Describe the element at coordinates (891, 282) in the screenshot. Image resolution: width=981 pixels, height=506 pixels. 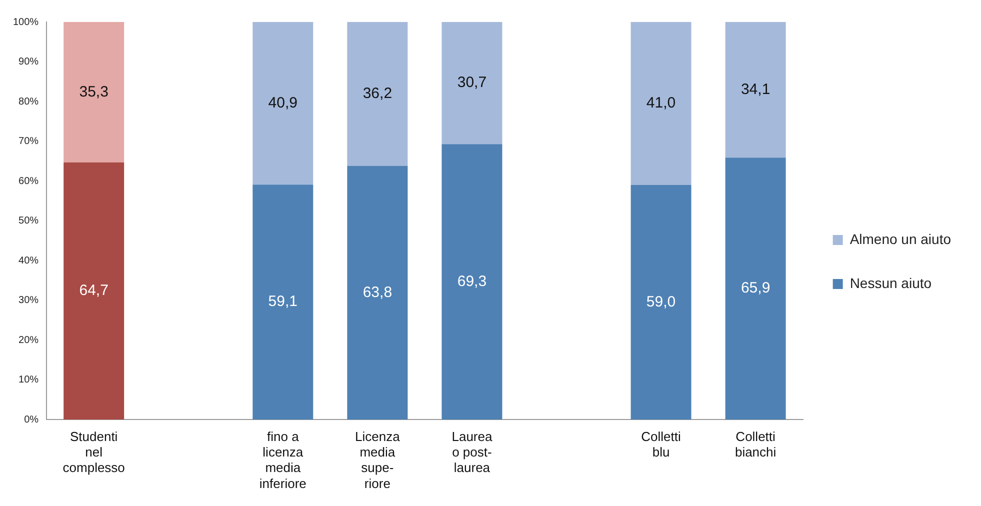
I see `legend-label: Nessun aiuto` at that location.